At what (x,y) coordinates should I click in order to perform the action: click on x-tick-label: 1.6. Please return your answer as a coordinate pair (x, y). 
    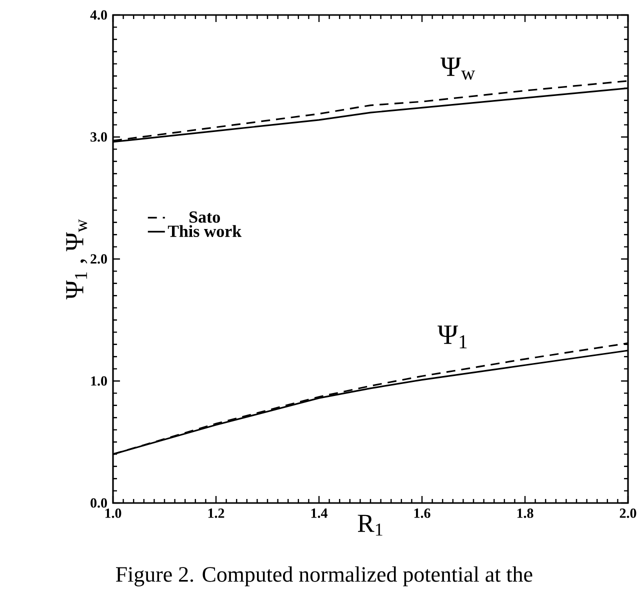
    Looking at the image, I should click on (422, 513).